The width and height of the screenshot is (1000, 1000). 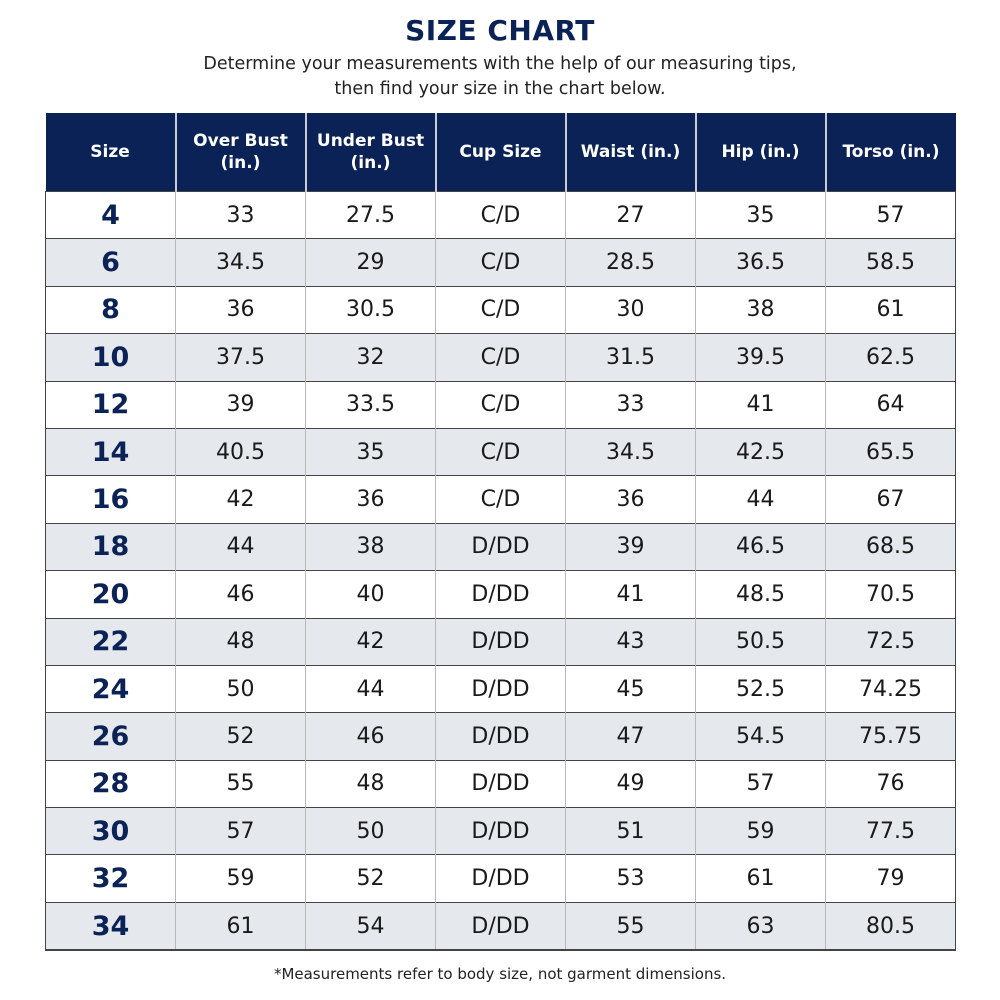 I want to click on table-cell: 64, so click(x=890, y=404).